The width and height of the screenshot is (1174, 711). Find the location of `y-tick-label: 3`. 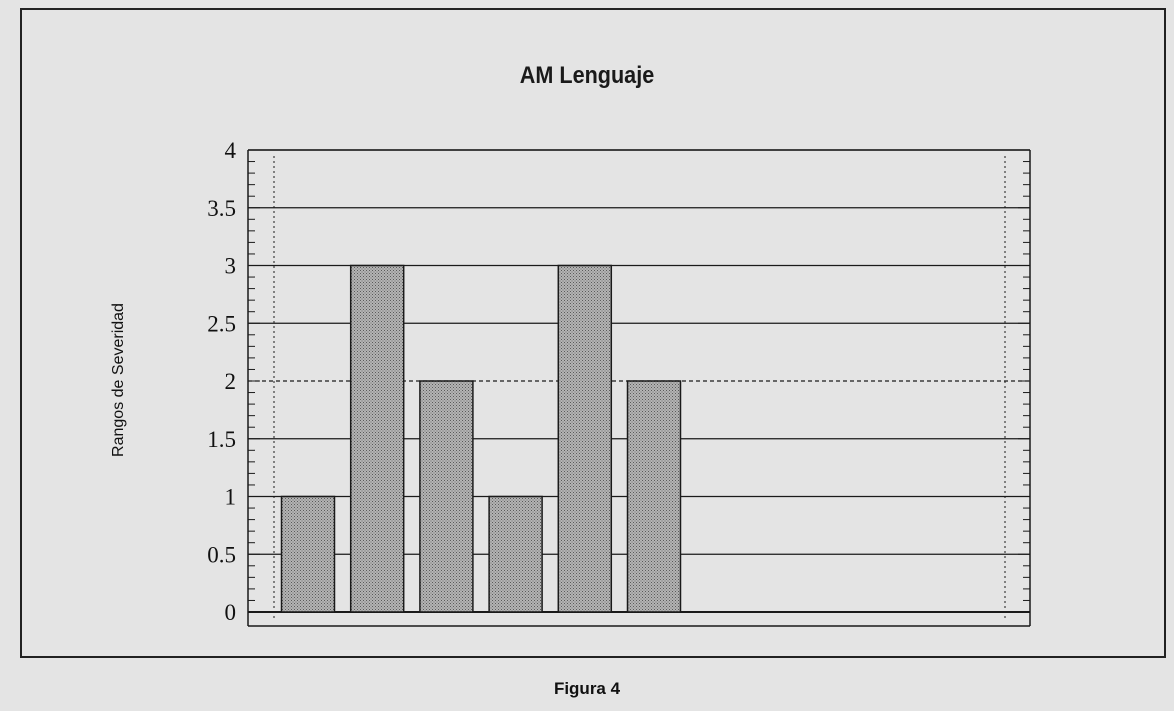

y-tick-label: 3 is located at coordinates (231, 266).